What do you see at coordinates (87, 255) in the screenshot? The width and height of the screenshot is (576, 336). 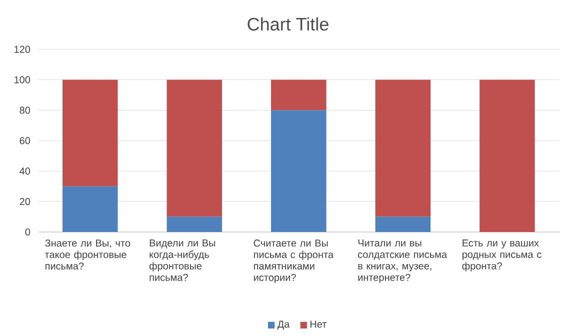 I see `x-tick-label: Знаете ли Вы, что такое фронтовые письма?` at bounding box center [87, 255].